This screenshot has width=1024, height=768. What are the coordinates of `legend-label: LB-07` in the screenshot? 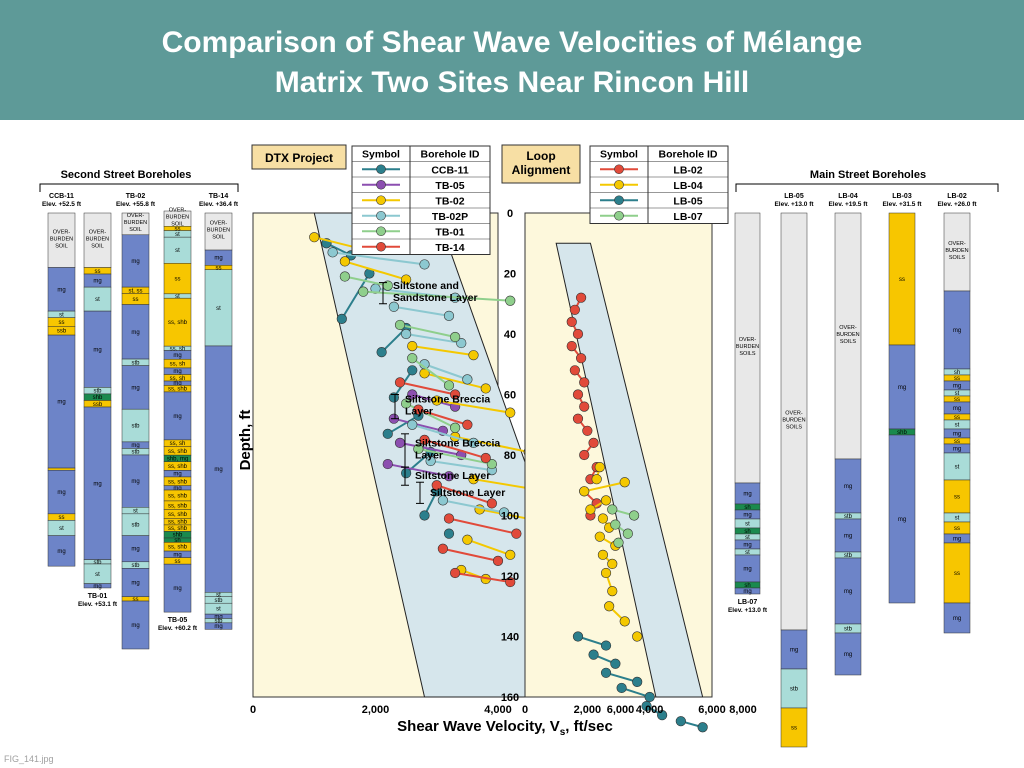 It's located at (687, 217).